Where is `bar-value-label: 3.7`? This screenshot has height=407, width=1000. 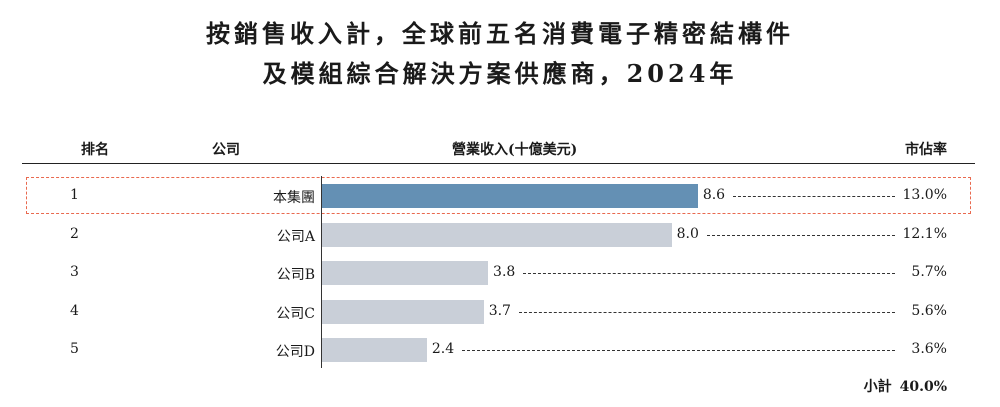
bar-value-label: 3.7 is located at coordinates (499, 310).